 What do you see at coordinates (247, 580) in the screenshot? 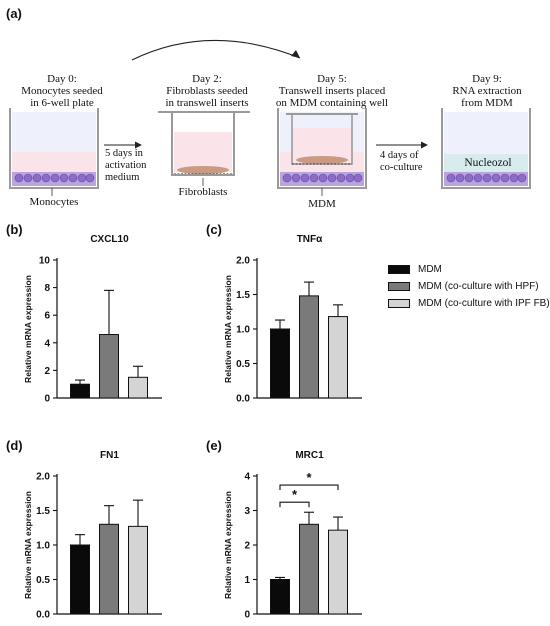
I see `y-tick-label: 1` at bounding box center [247, 580].